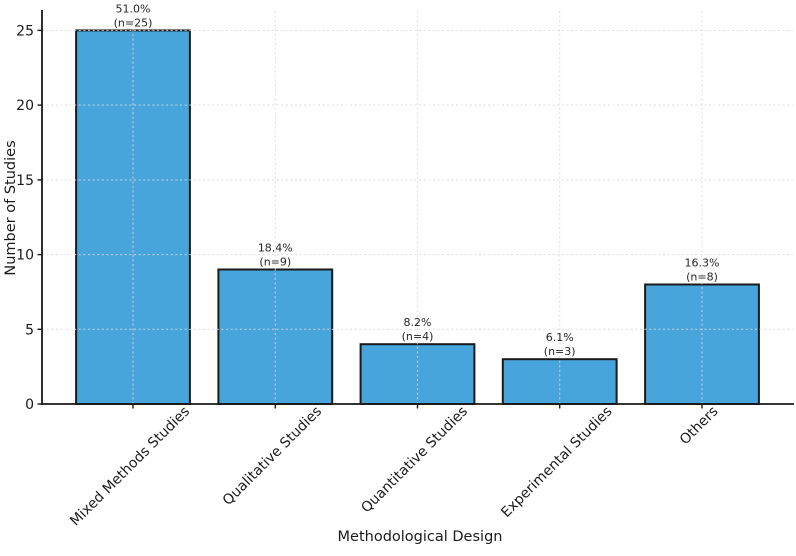  I want to click on y-tick-label: 15, so click(25, 181).